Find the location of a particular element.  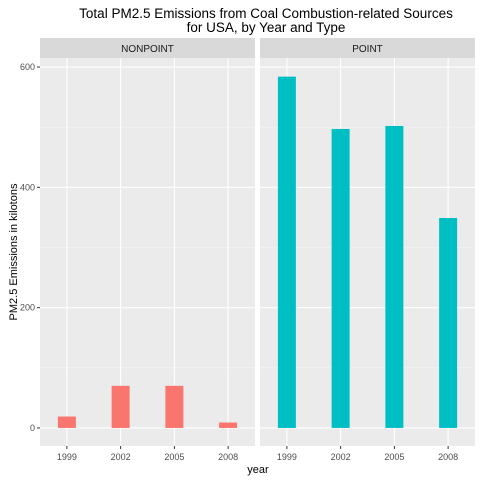

bar-nonpoint-2002 is located at coordinates (120, 406).